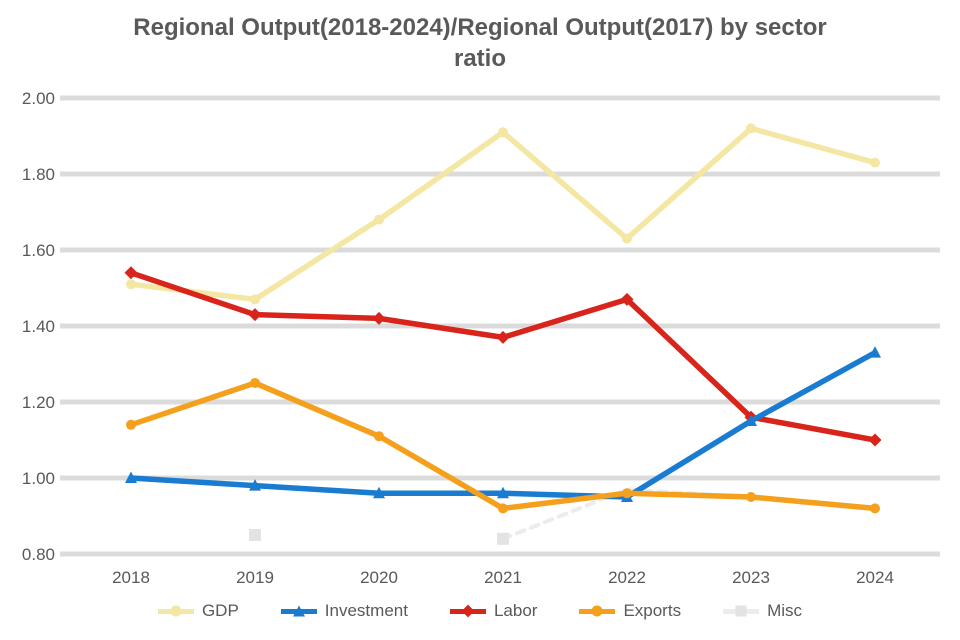 The width and height of the screenshot is (960, 640). I want to click on legend-label: Misc, so click(785, 610).